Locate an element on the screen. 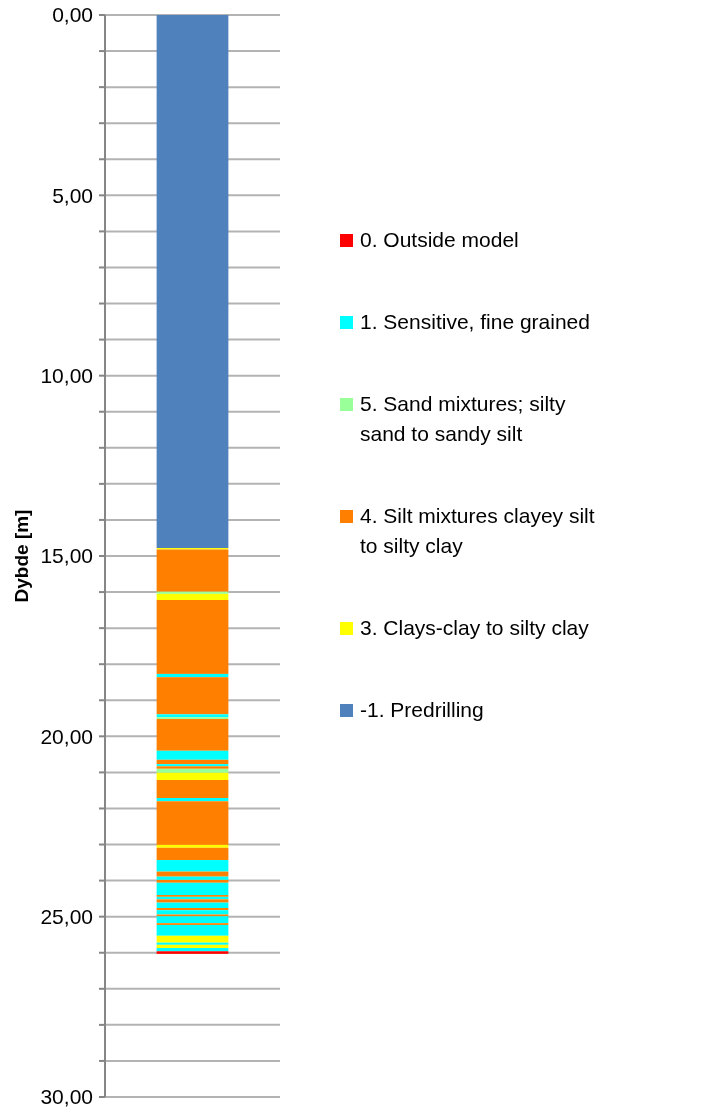  y-tick-label: 15,00 is located at coordinates (66, 556).